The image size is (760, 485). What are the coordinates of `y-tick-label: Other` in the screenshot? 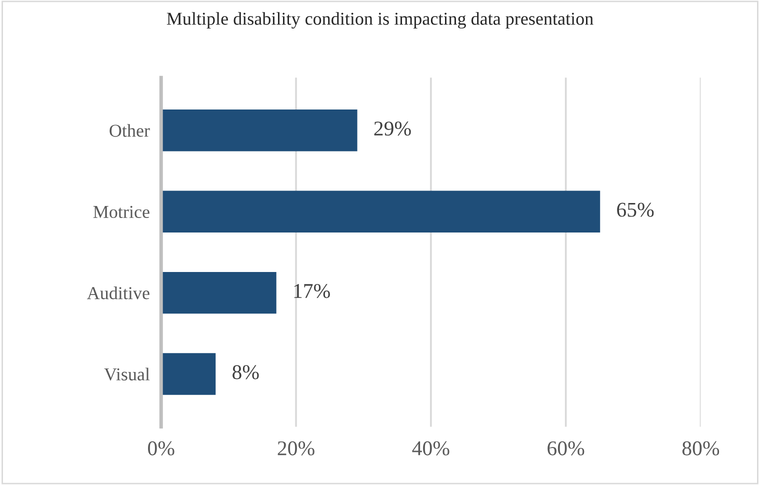 It's located at (130, 130).